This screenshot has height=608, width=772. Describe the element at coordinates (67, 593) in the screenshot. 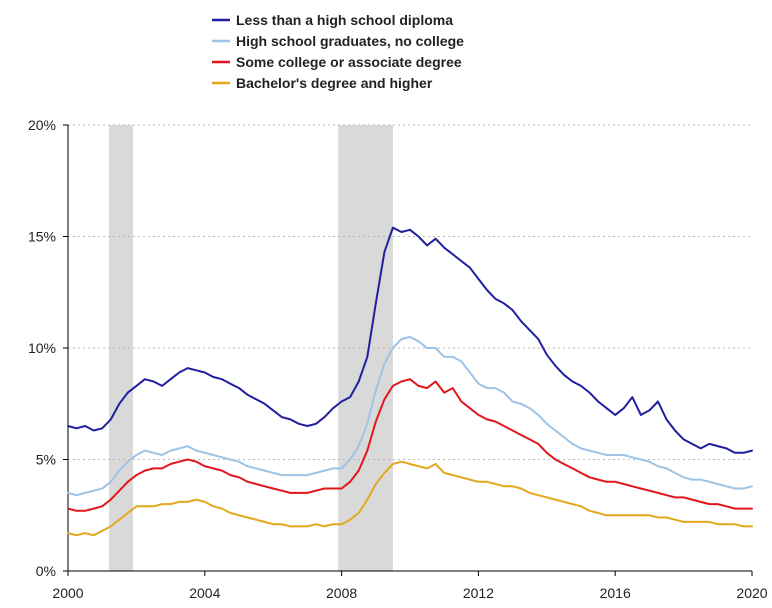

I see `x-tick-label-0: 2000` at that location.